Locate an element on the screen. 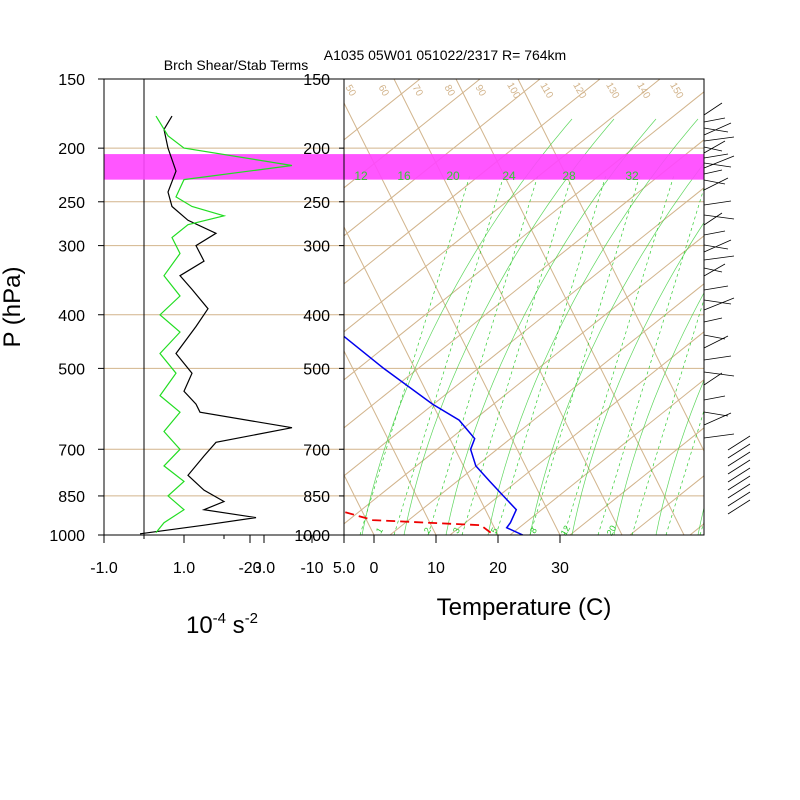  mixing-ratio-bottom-label: 20 is located at coordinates (612, 531).